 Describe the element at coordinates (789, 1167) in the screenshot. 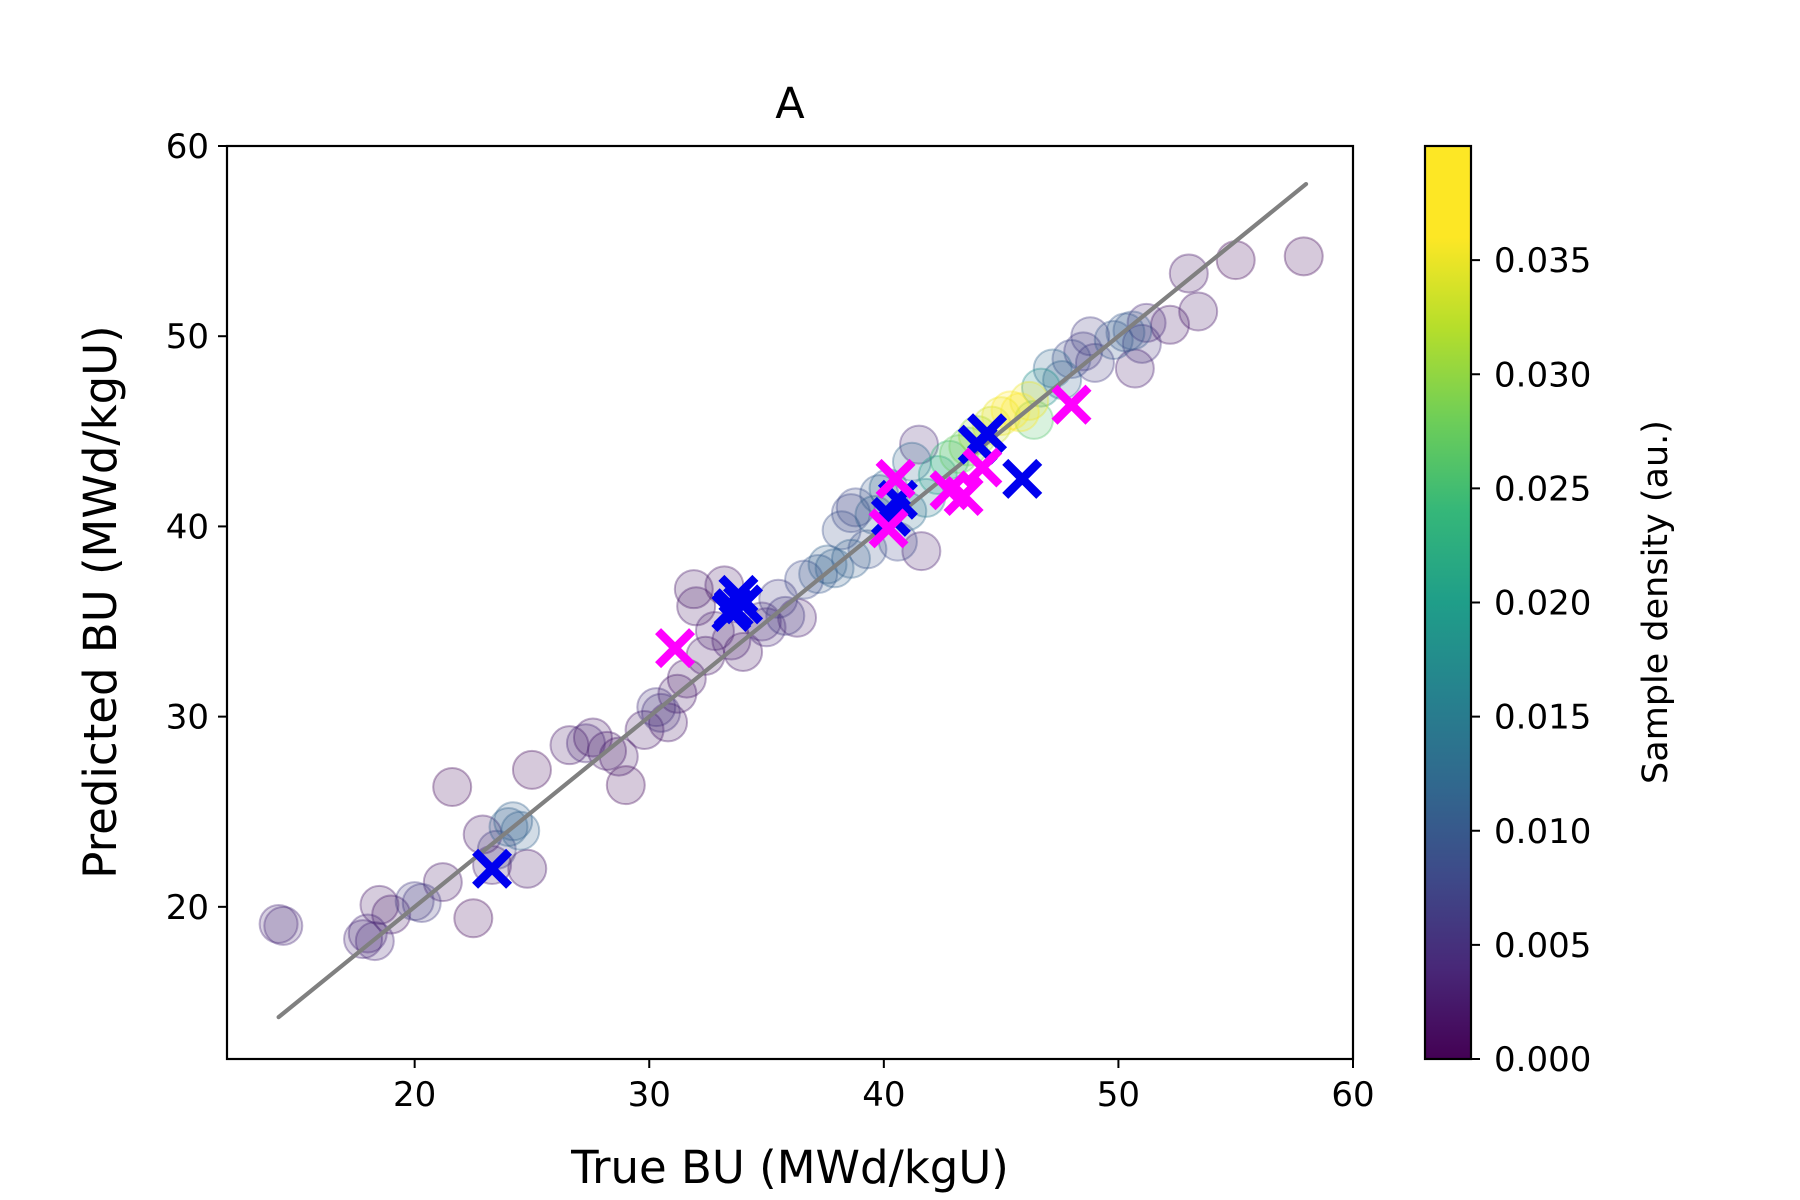

I see `x-axis-label: True BU (MWd/kgU)` at that location.